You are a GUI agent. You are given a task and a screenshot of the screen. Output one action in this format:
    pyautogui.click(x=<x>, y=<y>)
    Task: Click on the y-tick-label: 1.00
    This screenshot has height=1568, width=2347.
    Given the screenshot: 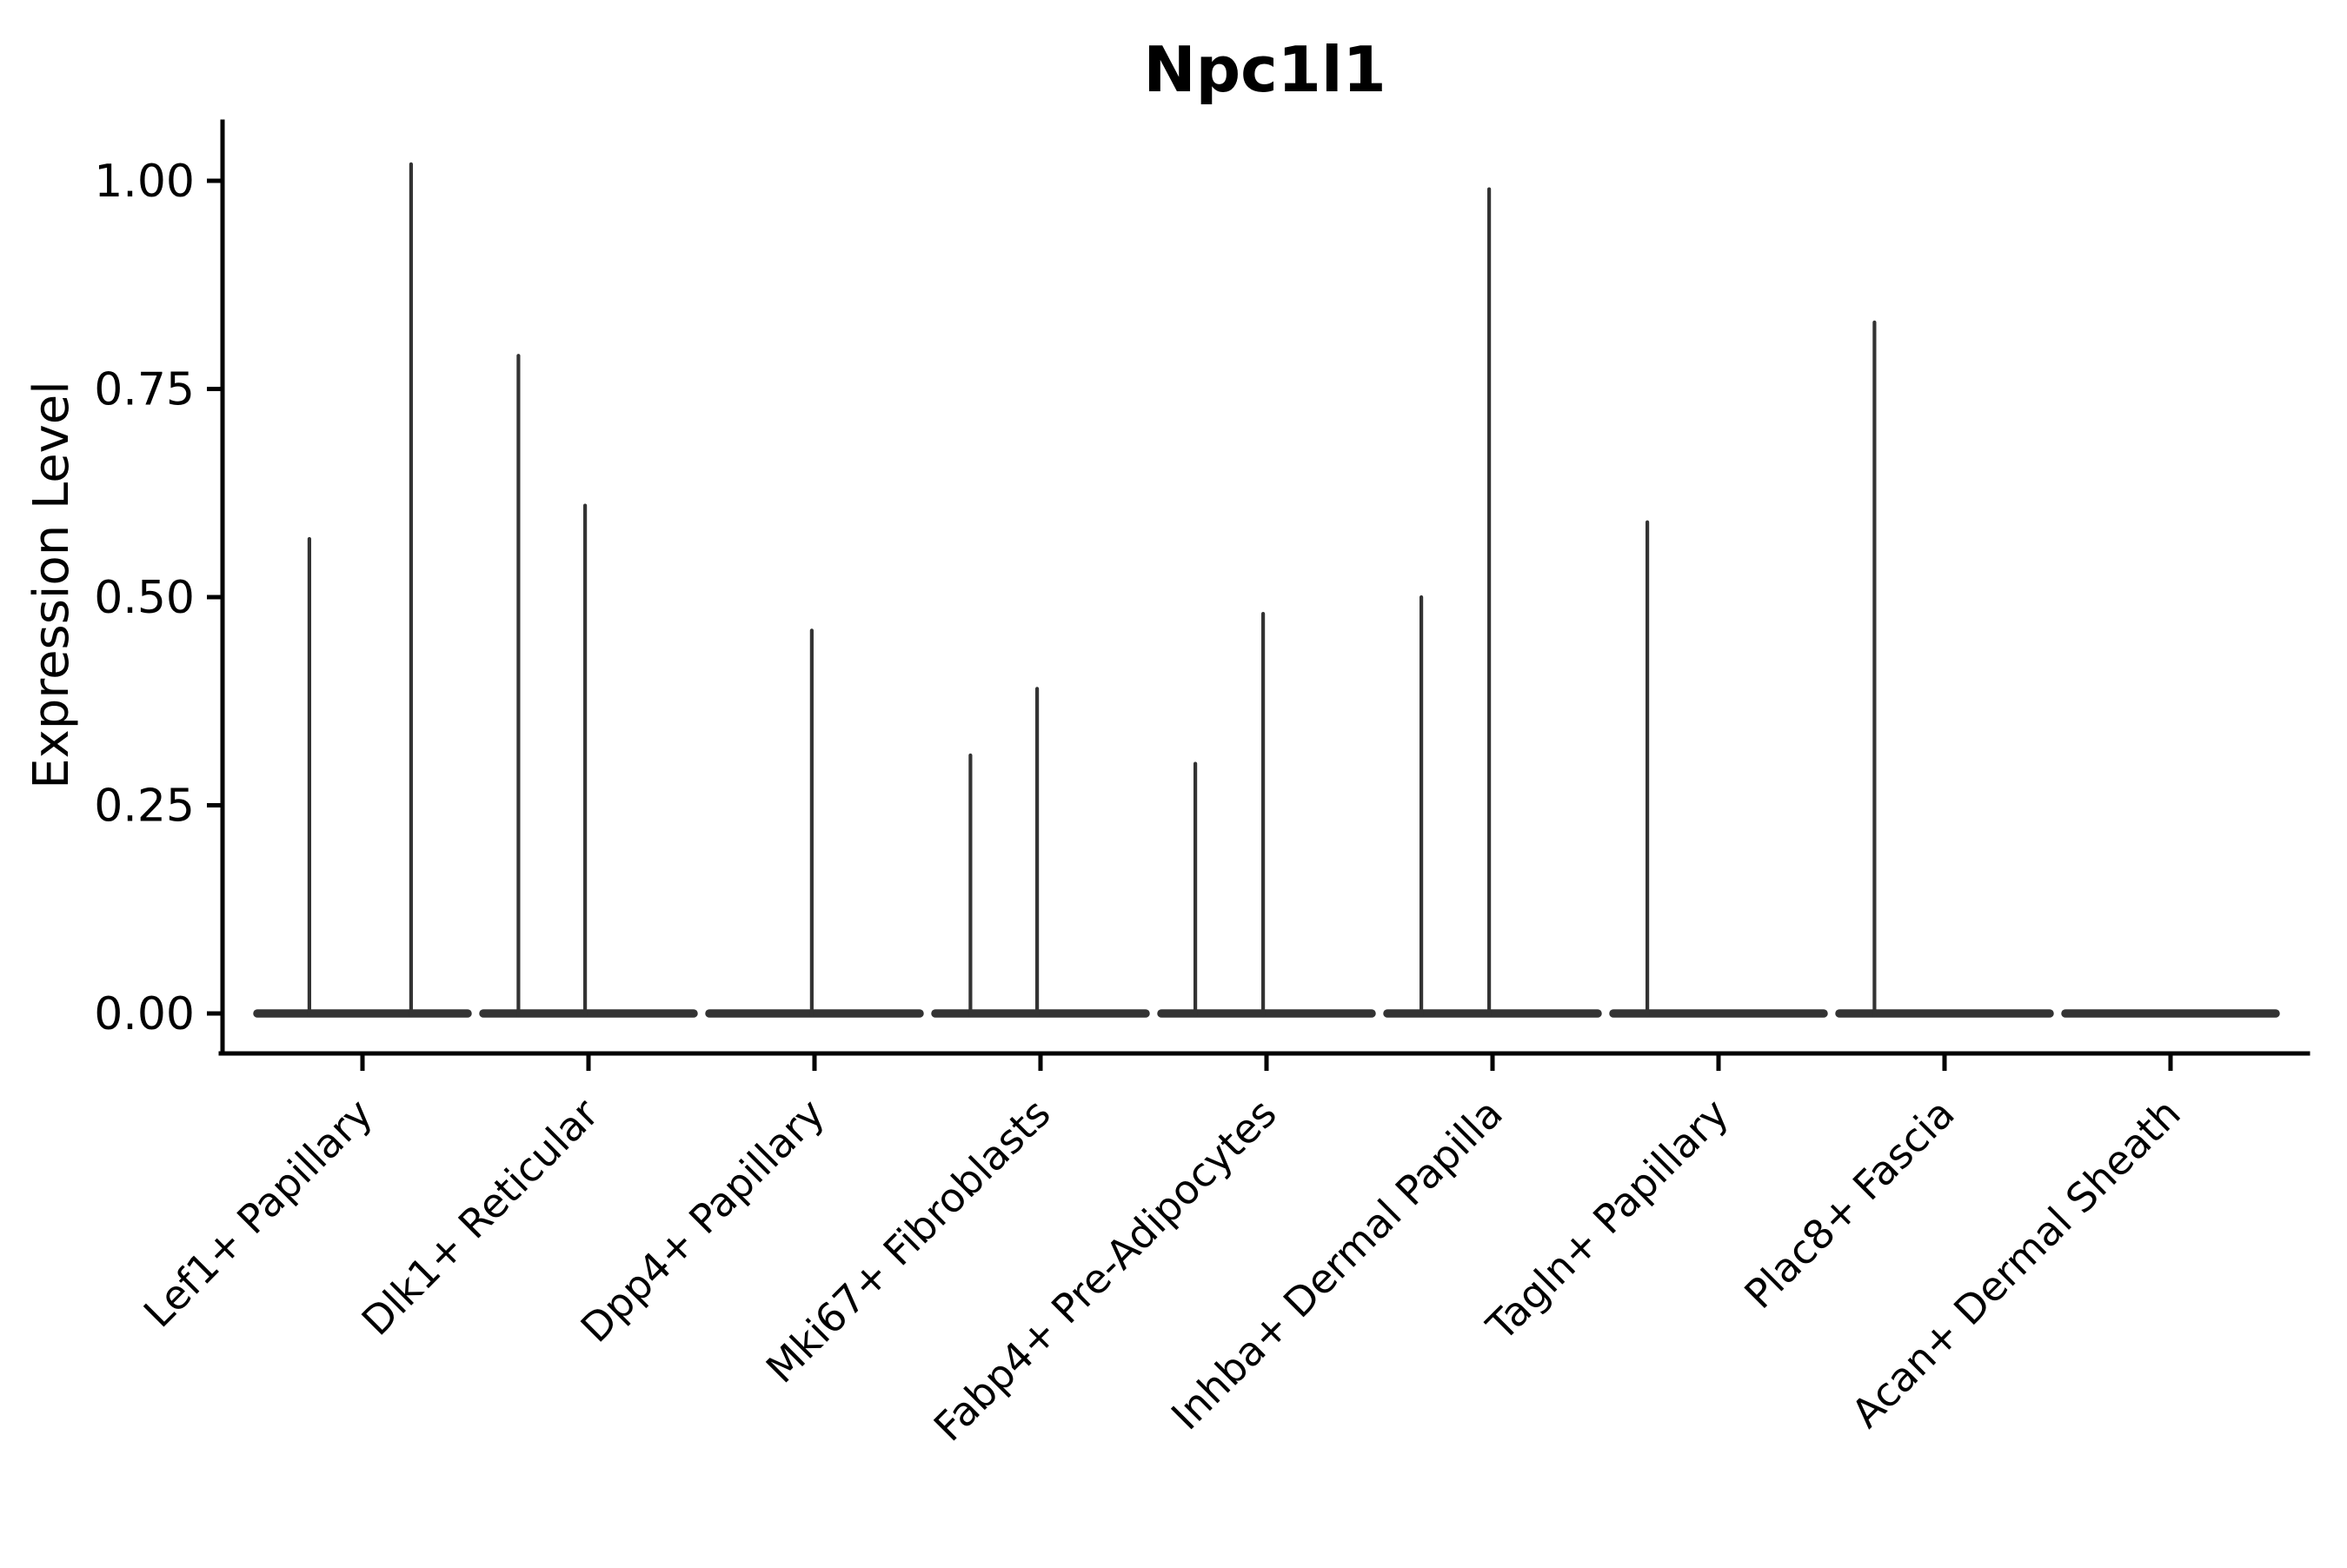 What is the action you would take?
    pyautogui.click(x=144, y=182)
    